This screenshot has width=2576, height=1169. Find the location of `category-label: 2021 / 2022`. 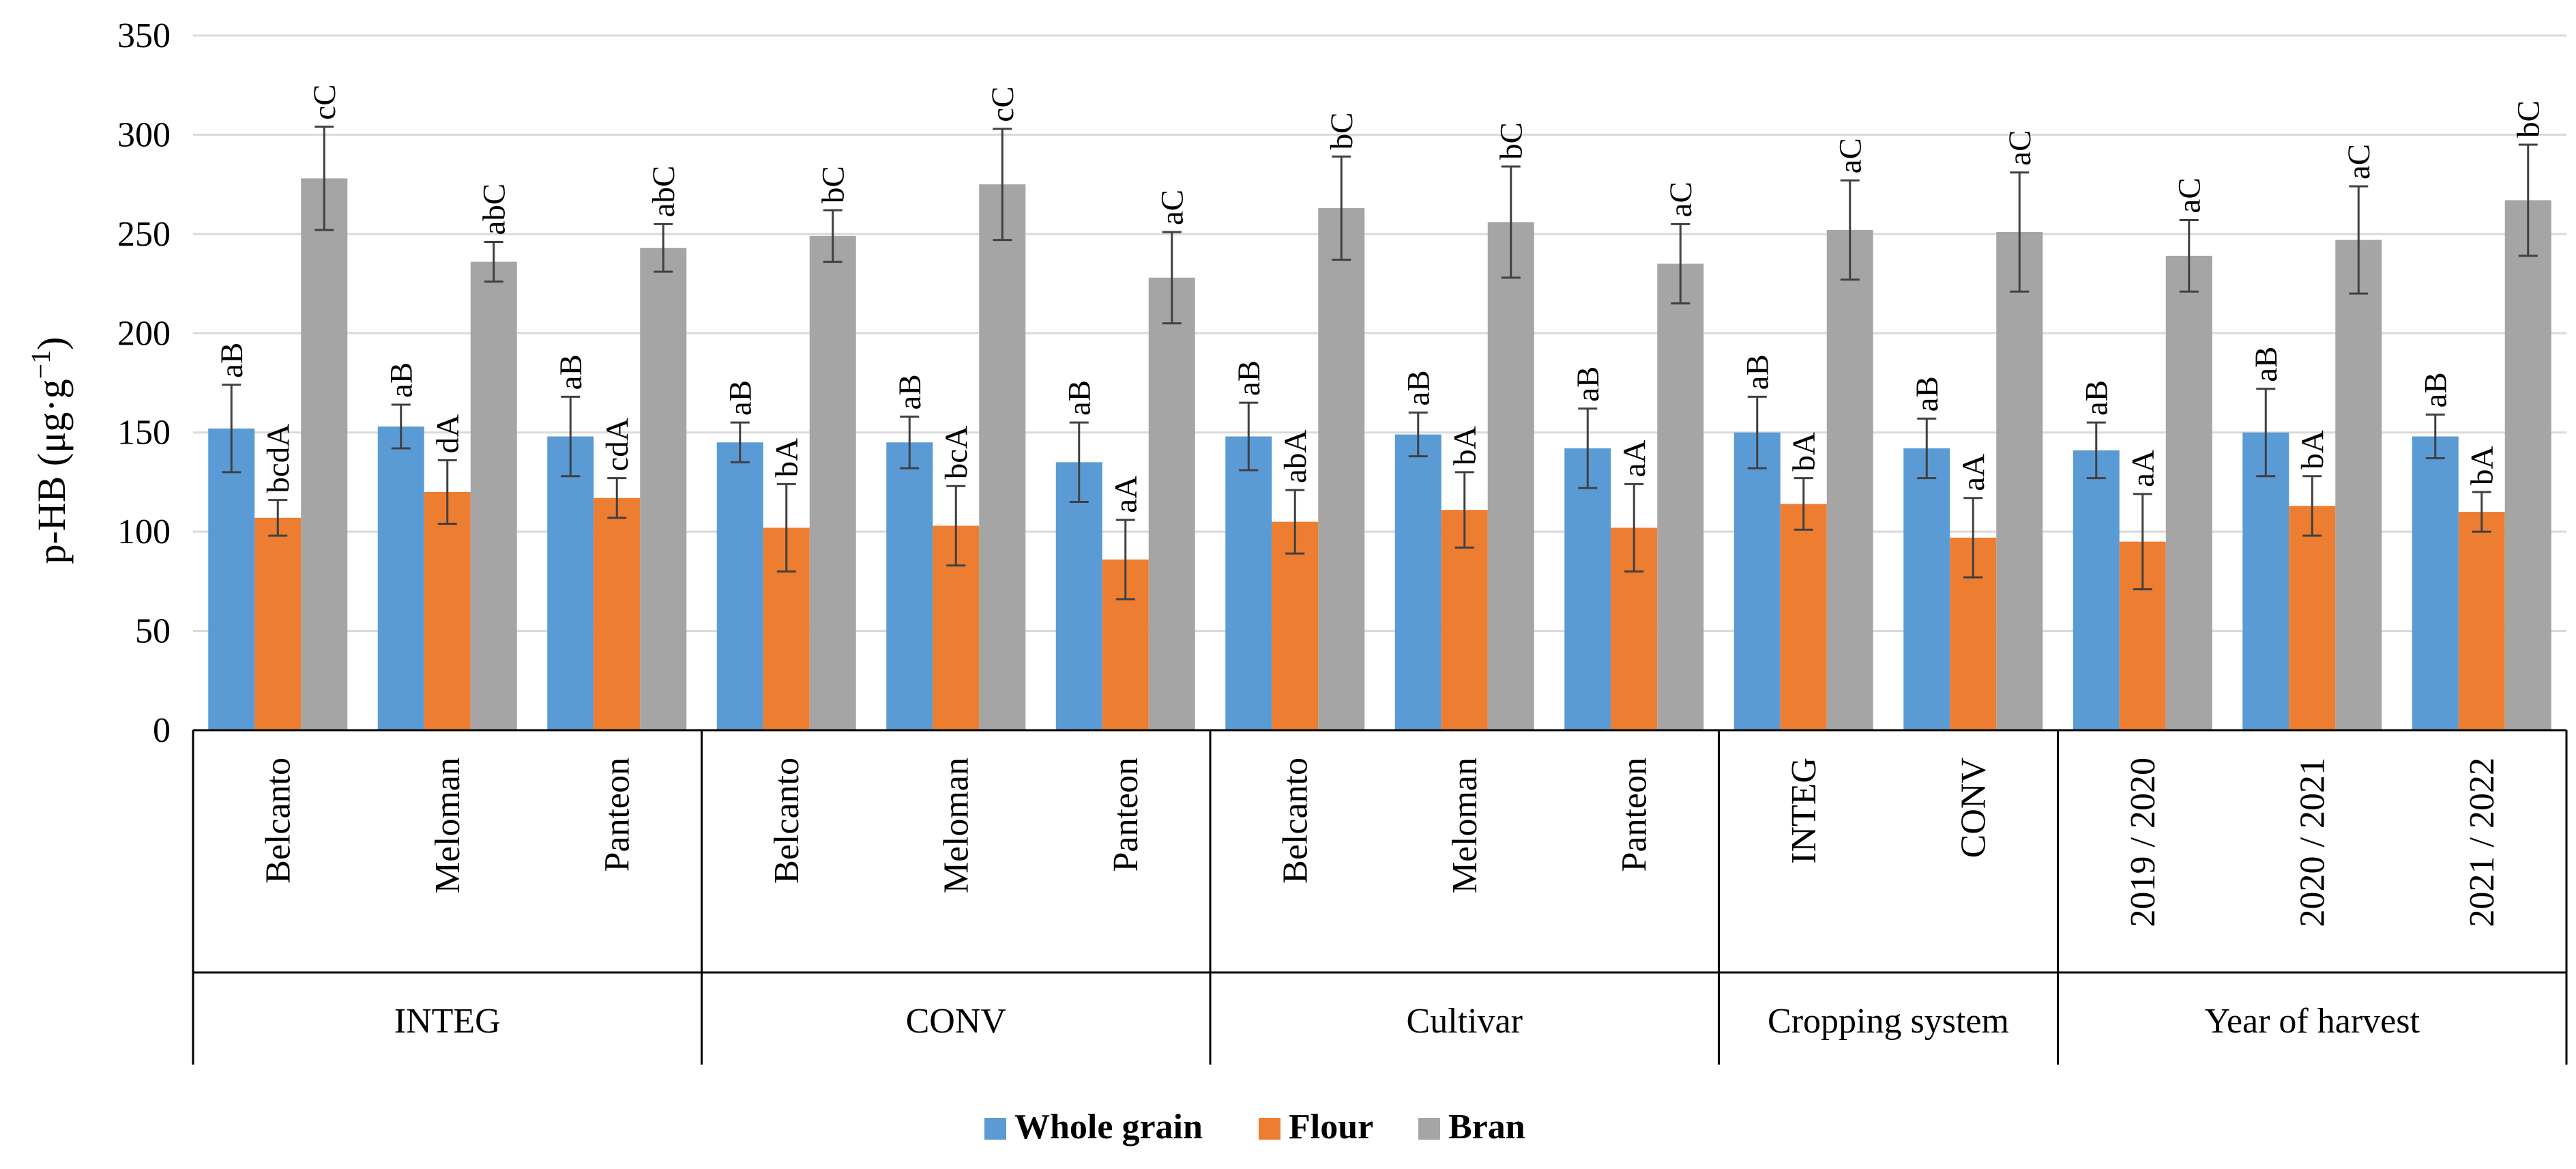

category-label: 2021 / 2022 is located at coordinates (2482, 842).